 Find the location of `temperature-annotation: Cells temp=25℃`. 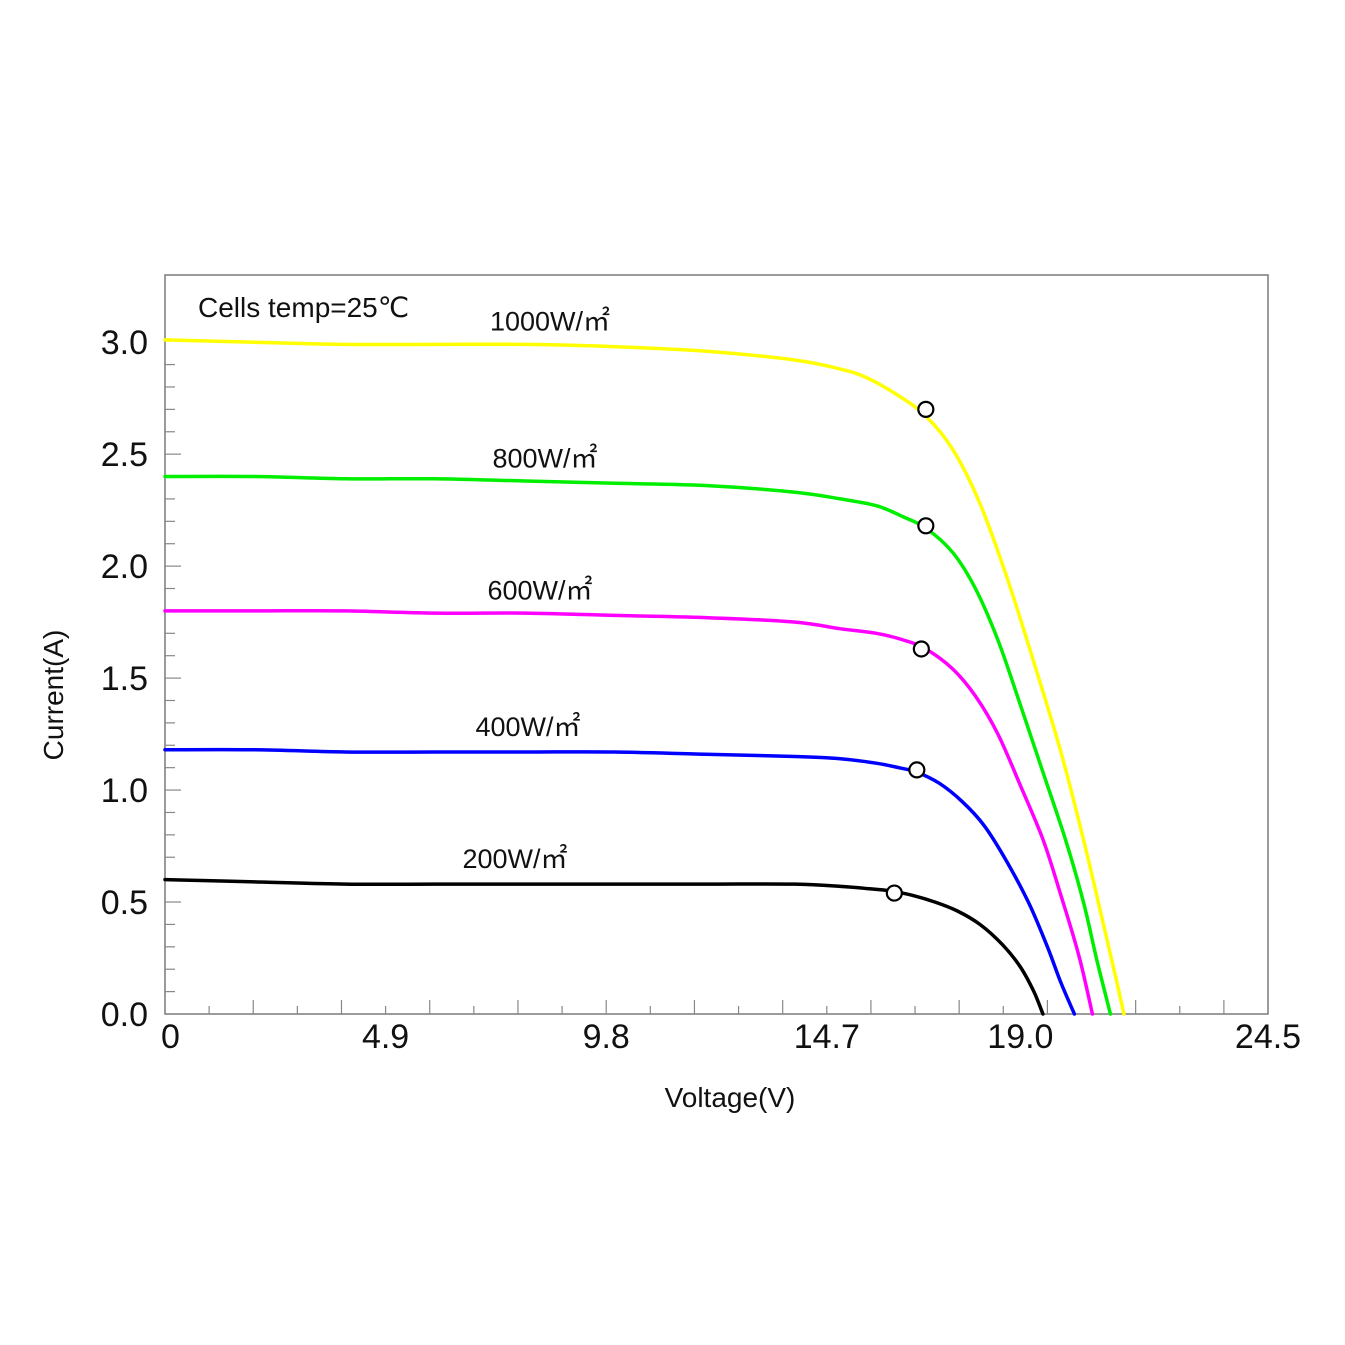

temperature-annotation: Cells temp=25℃ is located at coordinates (303, 307).